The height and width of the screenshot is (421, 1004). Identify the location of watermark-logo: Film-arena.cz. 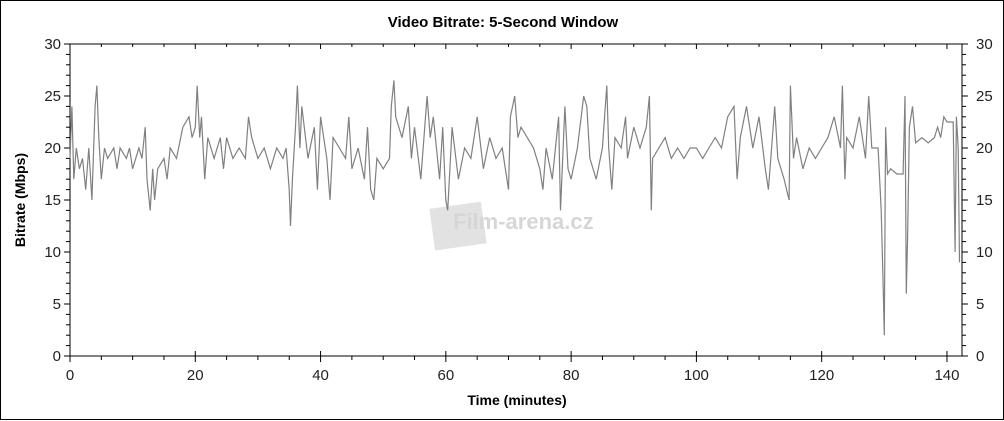
(511, 226).